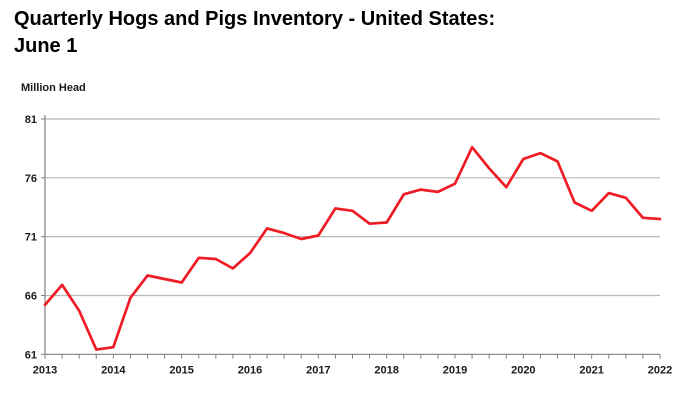 This screenshot has width=686, height=401. I want to click on chart-title-line2: June 1, so click(46, 46).